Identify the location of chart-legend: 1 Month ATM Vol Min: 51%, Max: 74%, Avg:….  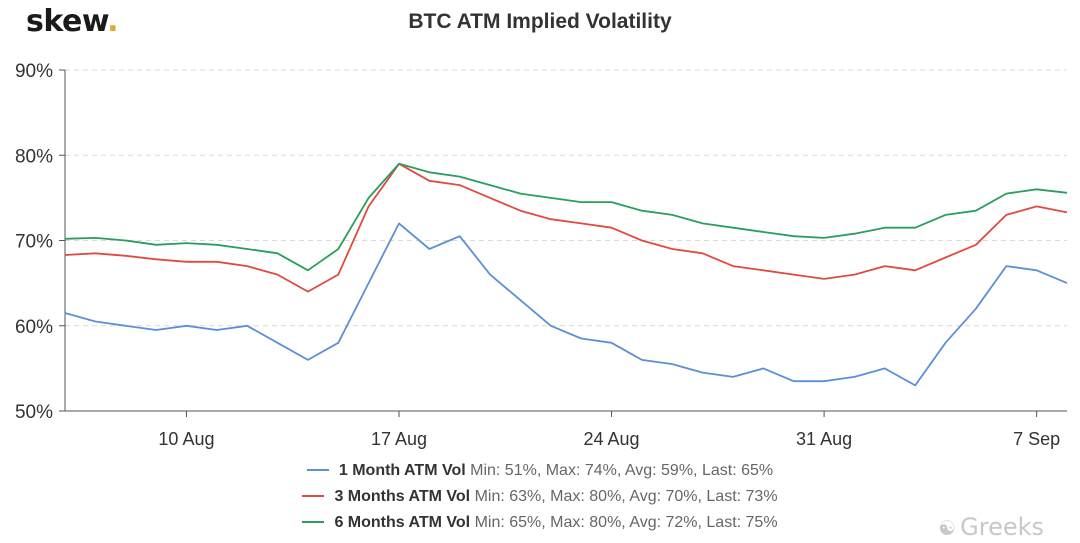
(540, 497).